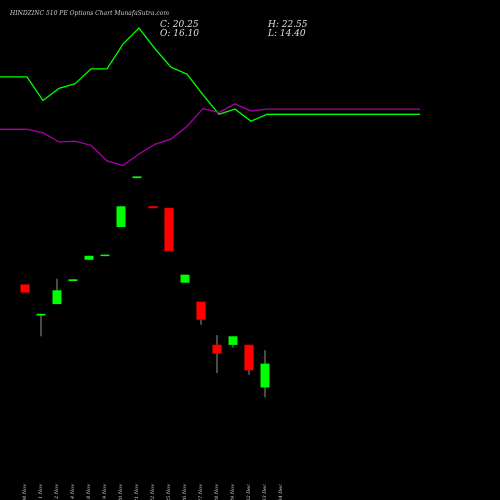  I want to click on x-tick-label: 26 Nov, so click(185, 492).